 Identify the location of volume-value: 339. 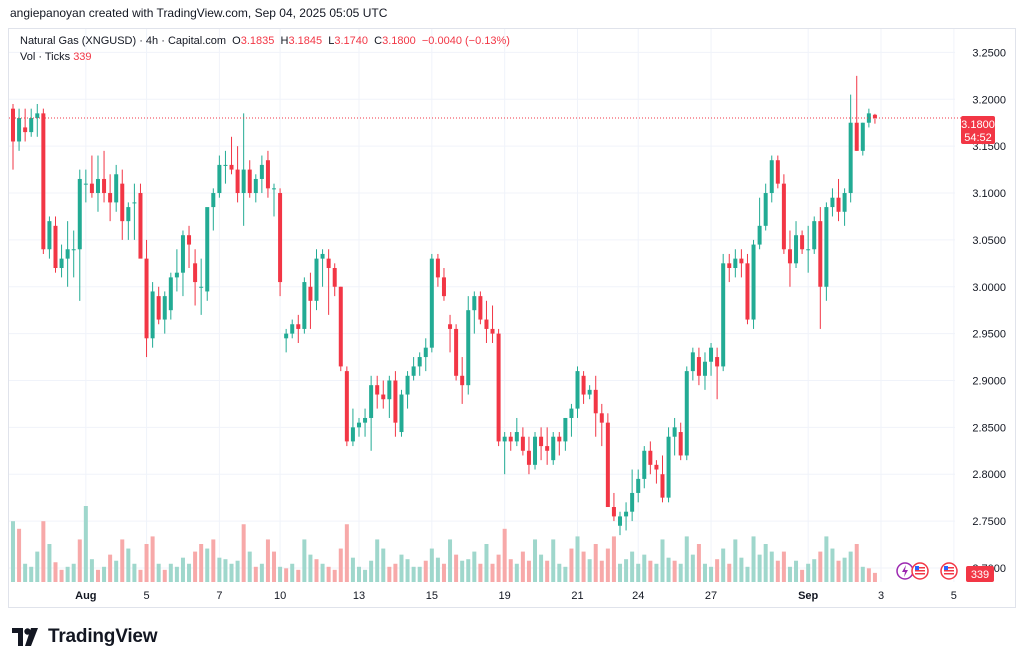
(82, 57).